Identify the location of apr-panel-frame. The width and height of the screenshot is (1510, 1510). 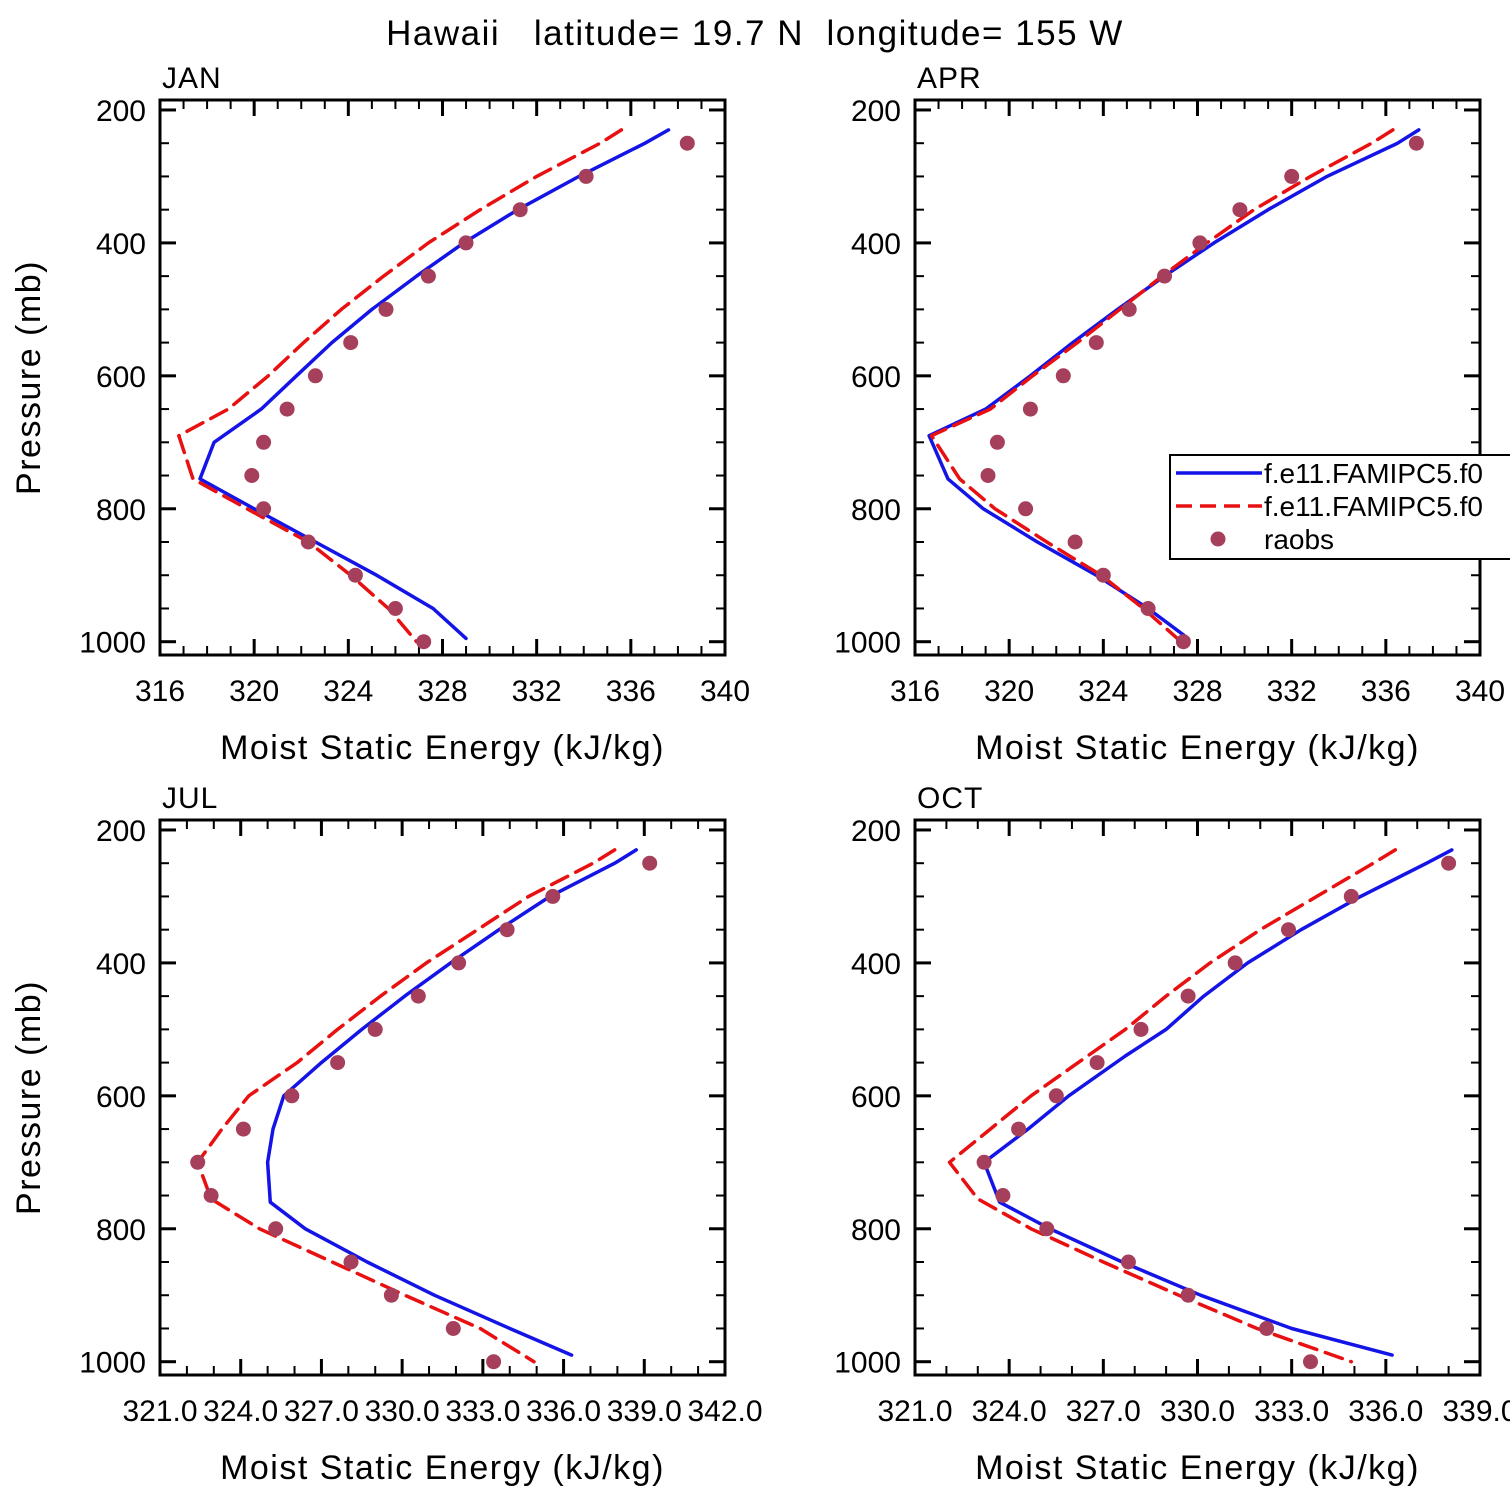
(1197, 377).